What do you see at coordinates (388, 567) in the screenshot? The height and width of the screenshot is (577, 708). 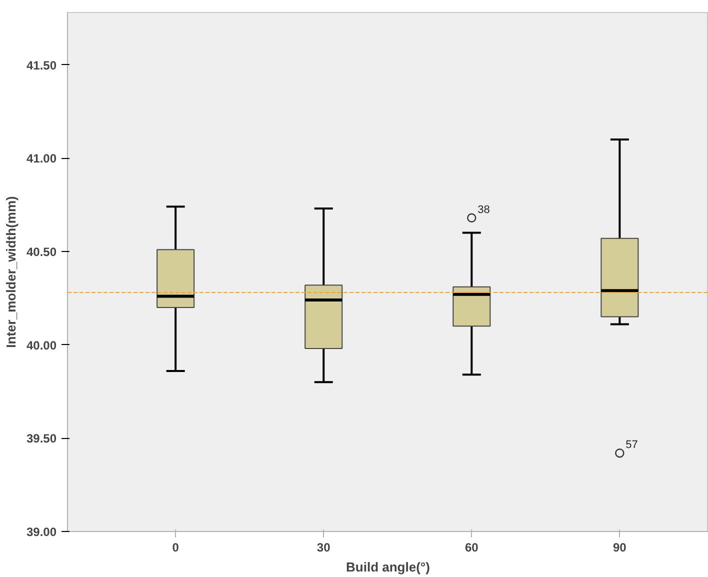 I see `x-axis-title: Build angle(°)` at bounding box center [388, 567].